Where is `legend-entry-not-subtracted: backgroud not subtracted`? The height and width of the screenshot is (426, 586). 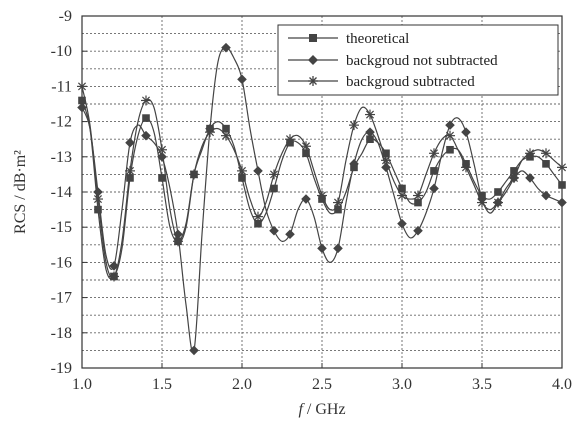
legend-entry-not-subtracted: backgroud not subtracted is located at coordinates (393, 61).